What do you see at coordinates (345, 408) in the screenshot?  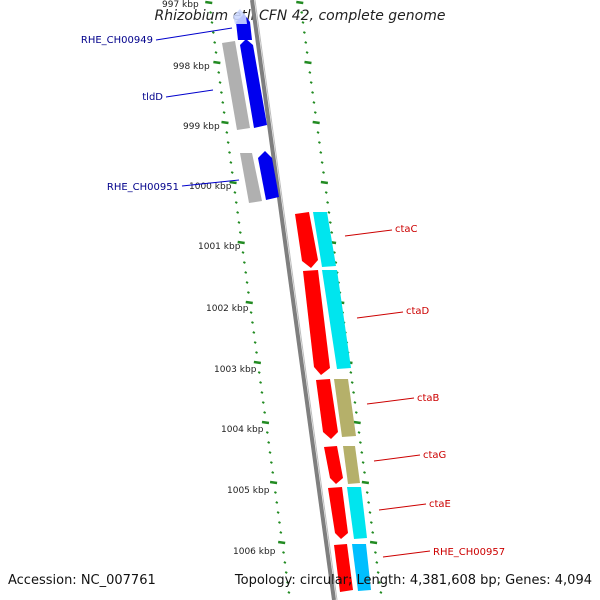 I see `gene-ctab-olive` at bounding box center [345, 408].